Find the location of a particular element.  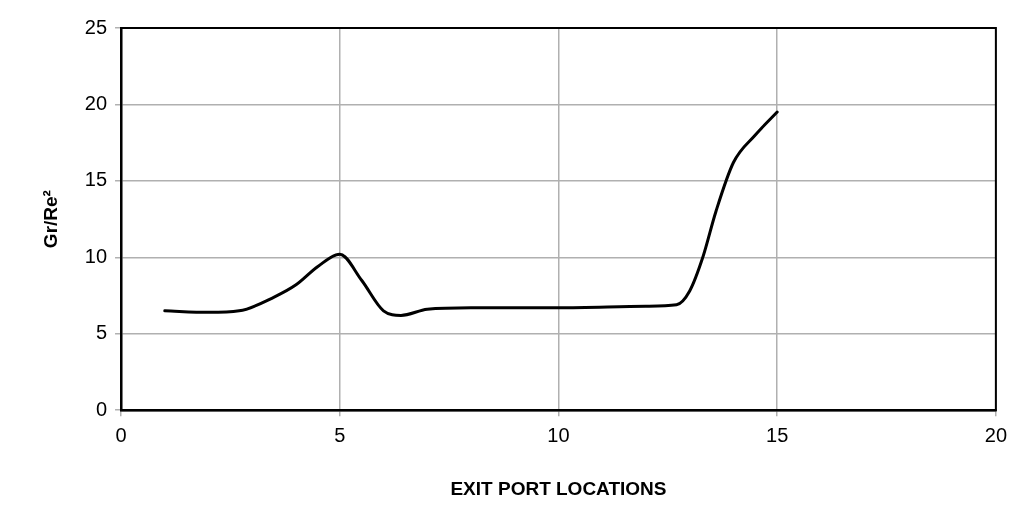

y-tick-label: 10 is located at coordinates (96, 255).